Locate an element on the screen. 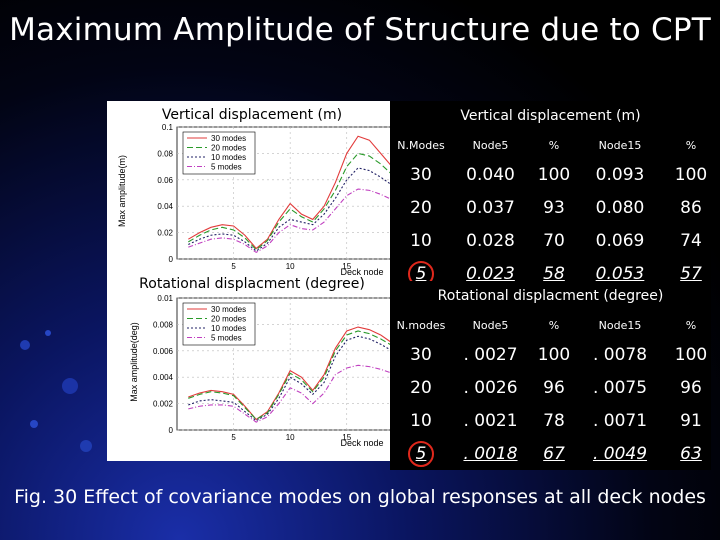 Image resolution: width=720 pixels, height=540 pixels. y-tick-label: 0.04 is located at coordinates (165, 206).